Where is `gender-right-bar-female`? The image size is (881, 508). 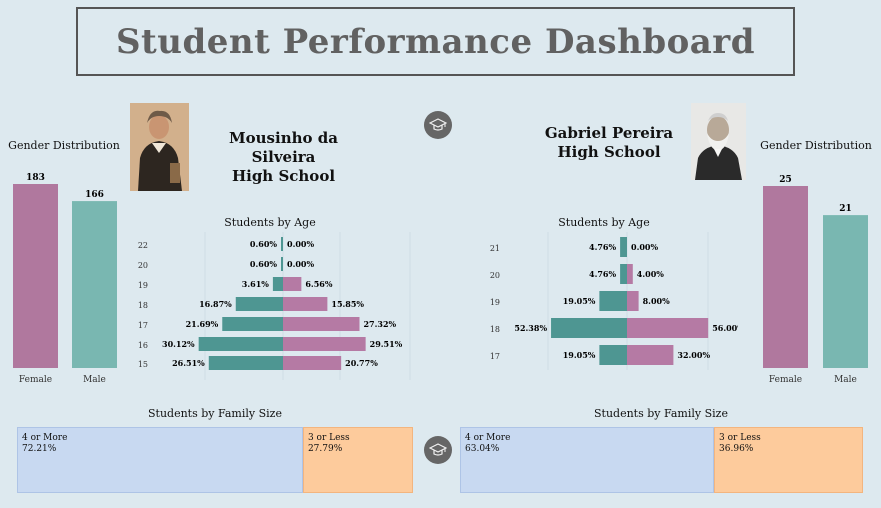
gender-right-bar-female is located at coordinates (785, 277).